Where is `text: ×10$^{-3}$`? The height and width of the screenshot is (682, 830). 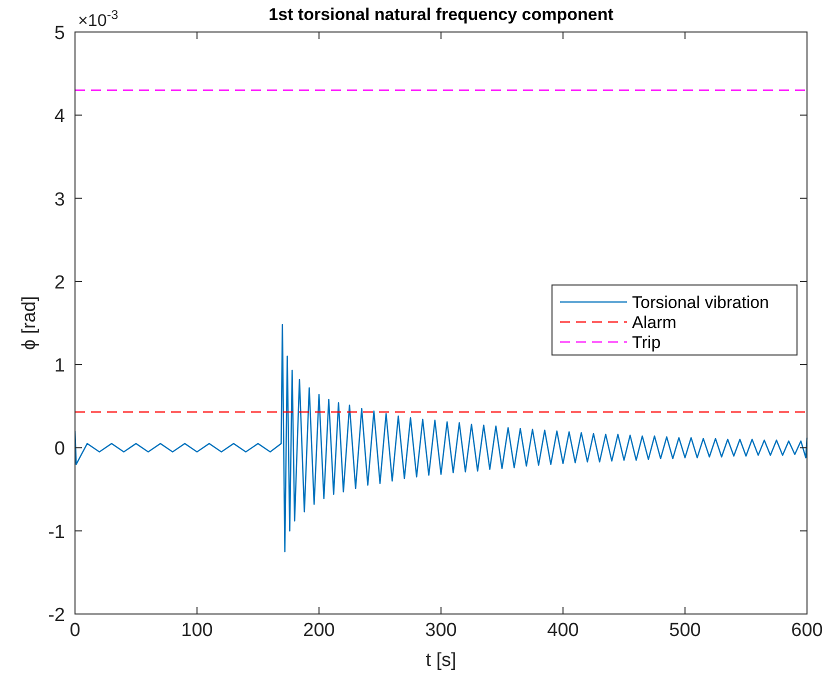 text: ×10$^{-3}$ is located at coordinates (98, 18).